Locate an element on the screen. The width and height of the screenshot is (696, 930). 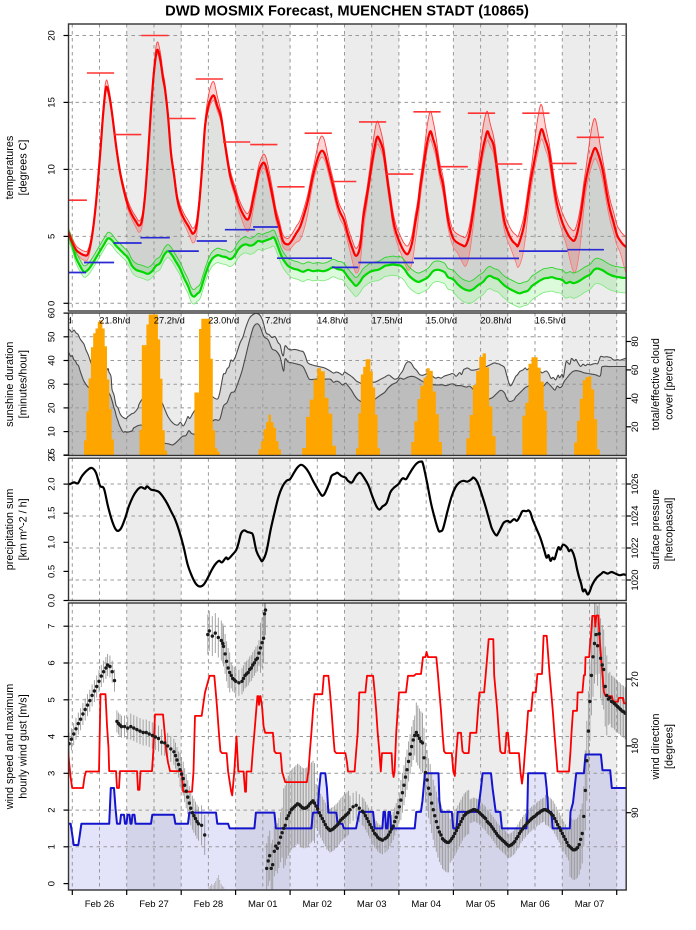
svg-text: 270 is located at coordinates (635, 679).